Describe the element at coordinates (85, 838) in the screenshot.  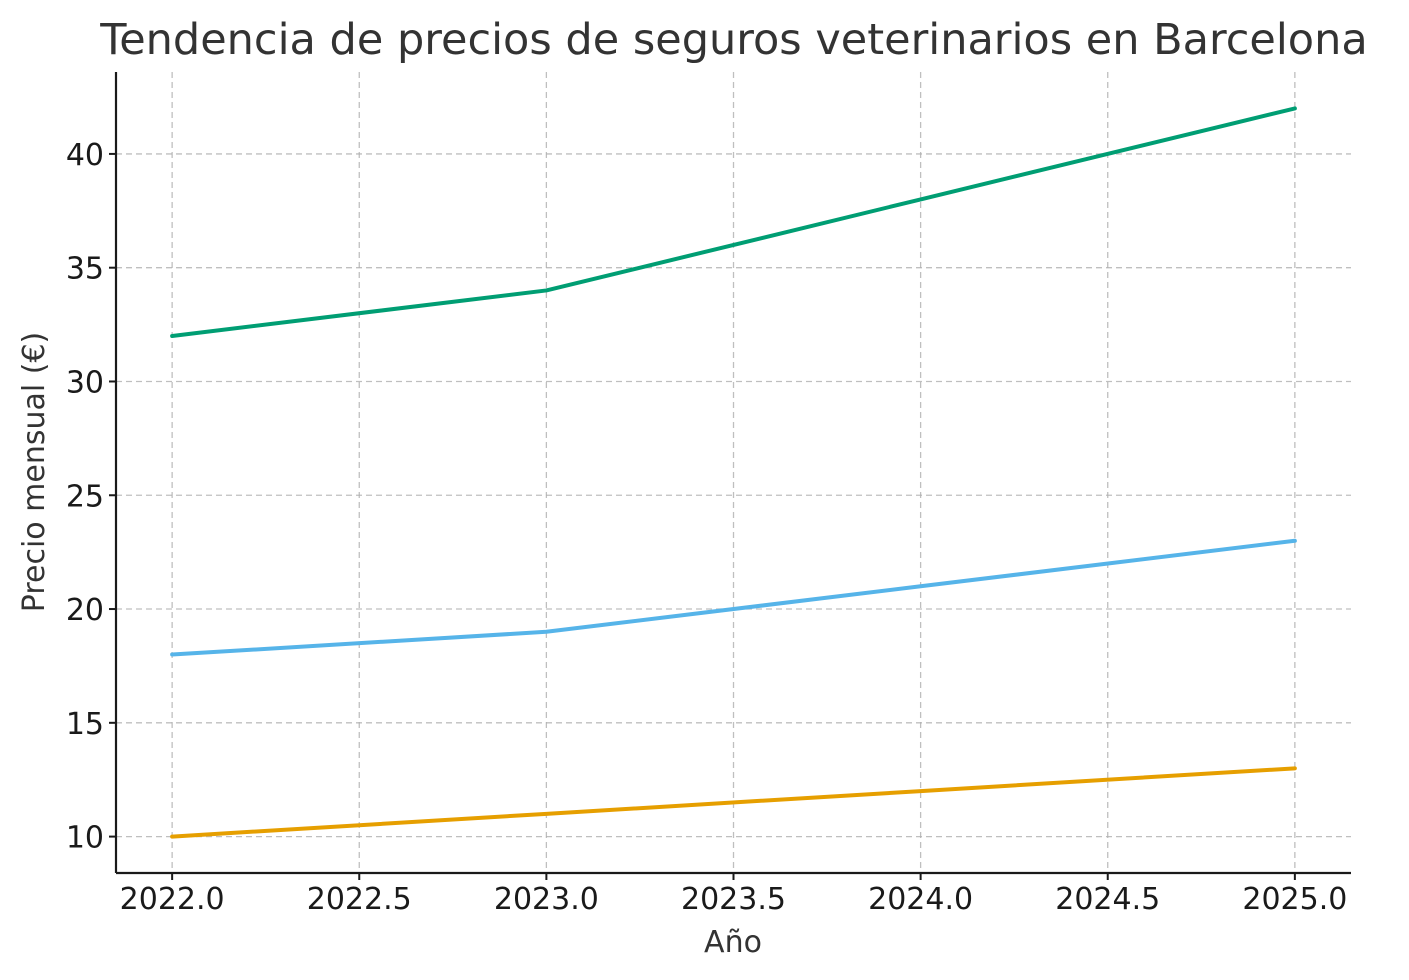
I see `y-tick-label: 10` at that location.